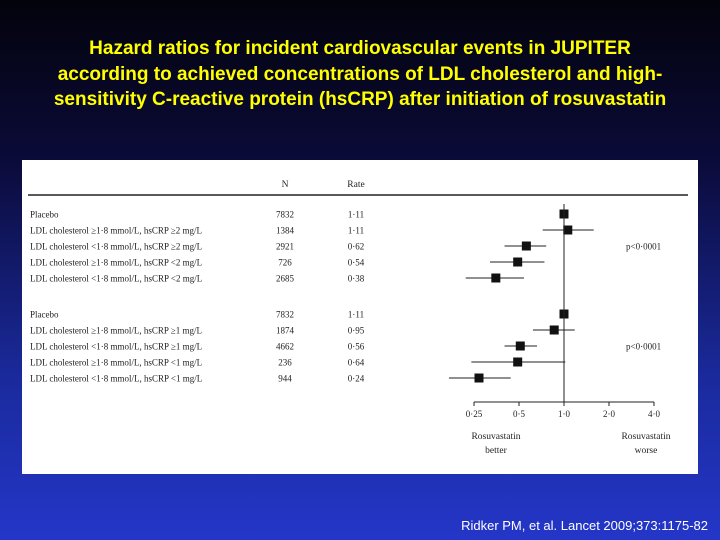 Image resolution: width=720 pixels, height=540 pixels. What do you see at coordinates (356, 379) in the screenshot?
I see `g2-row-5-rate: 0·24` at bounding box center [356, 379].